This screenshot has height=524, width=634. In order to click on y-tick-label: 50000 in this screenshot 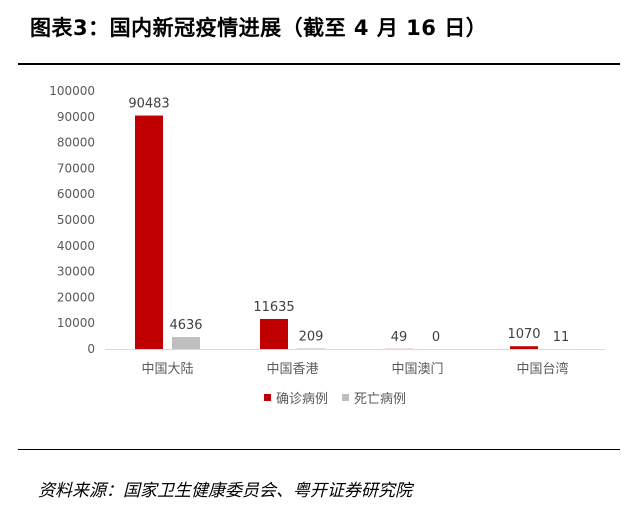, I will do `click(76, 220)`.